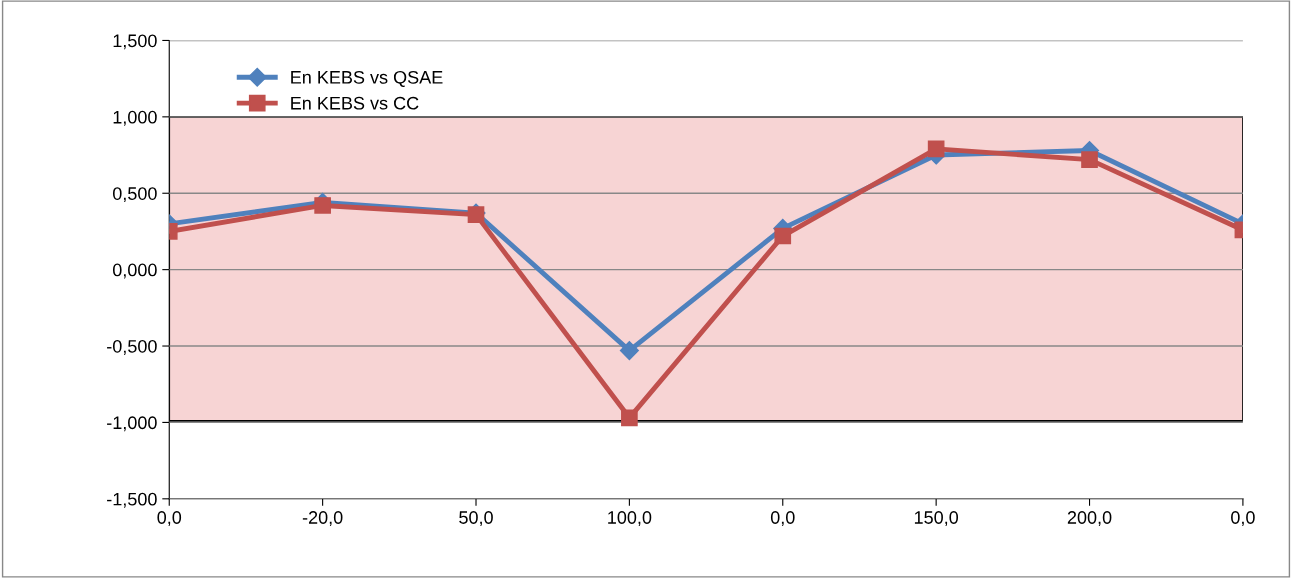 Image resolution: width=1292 pixels, height=578 pixels. Describe the element at coordinates (322, 519) in the screenshot. I see `x-tick-label: -20,0` at that location.